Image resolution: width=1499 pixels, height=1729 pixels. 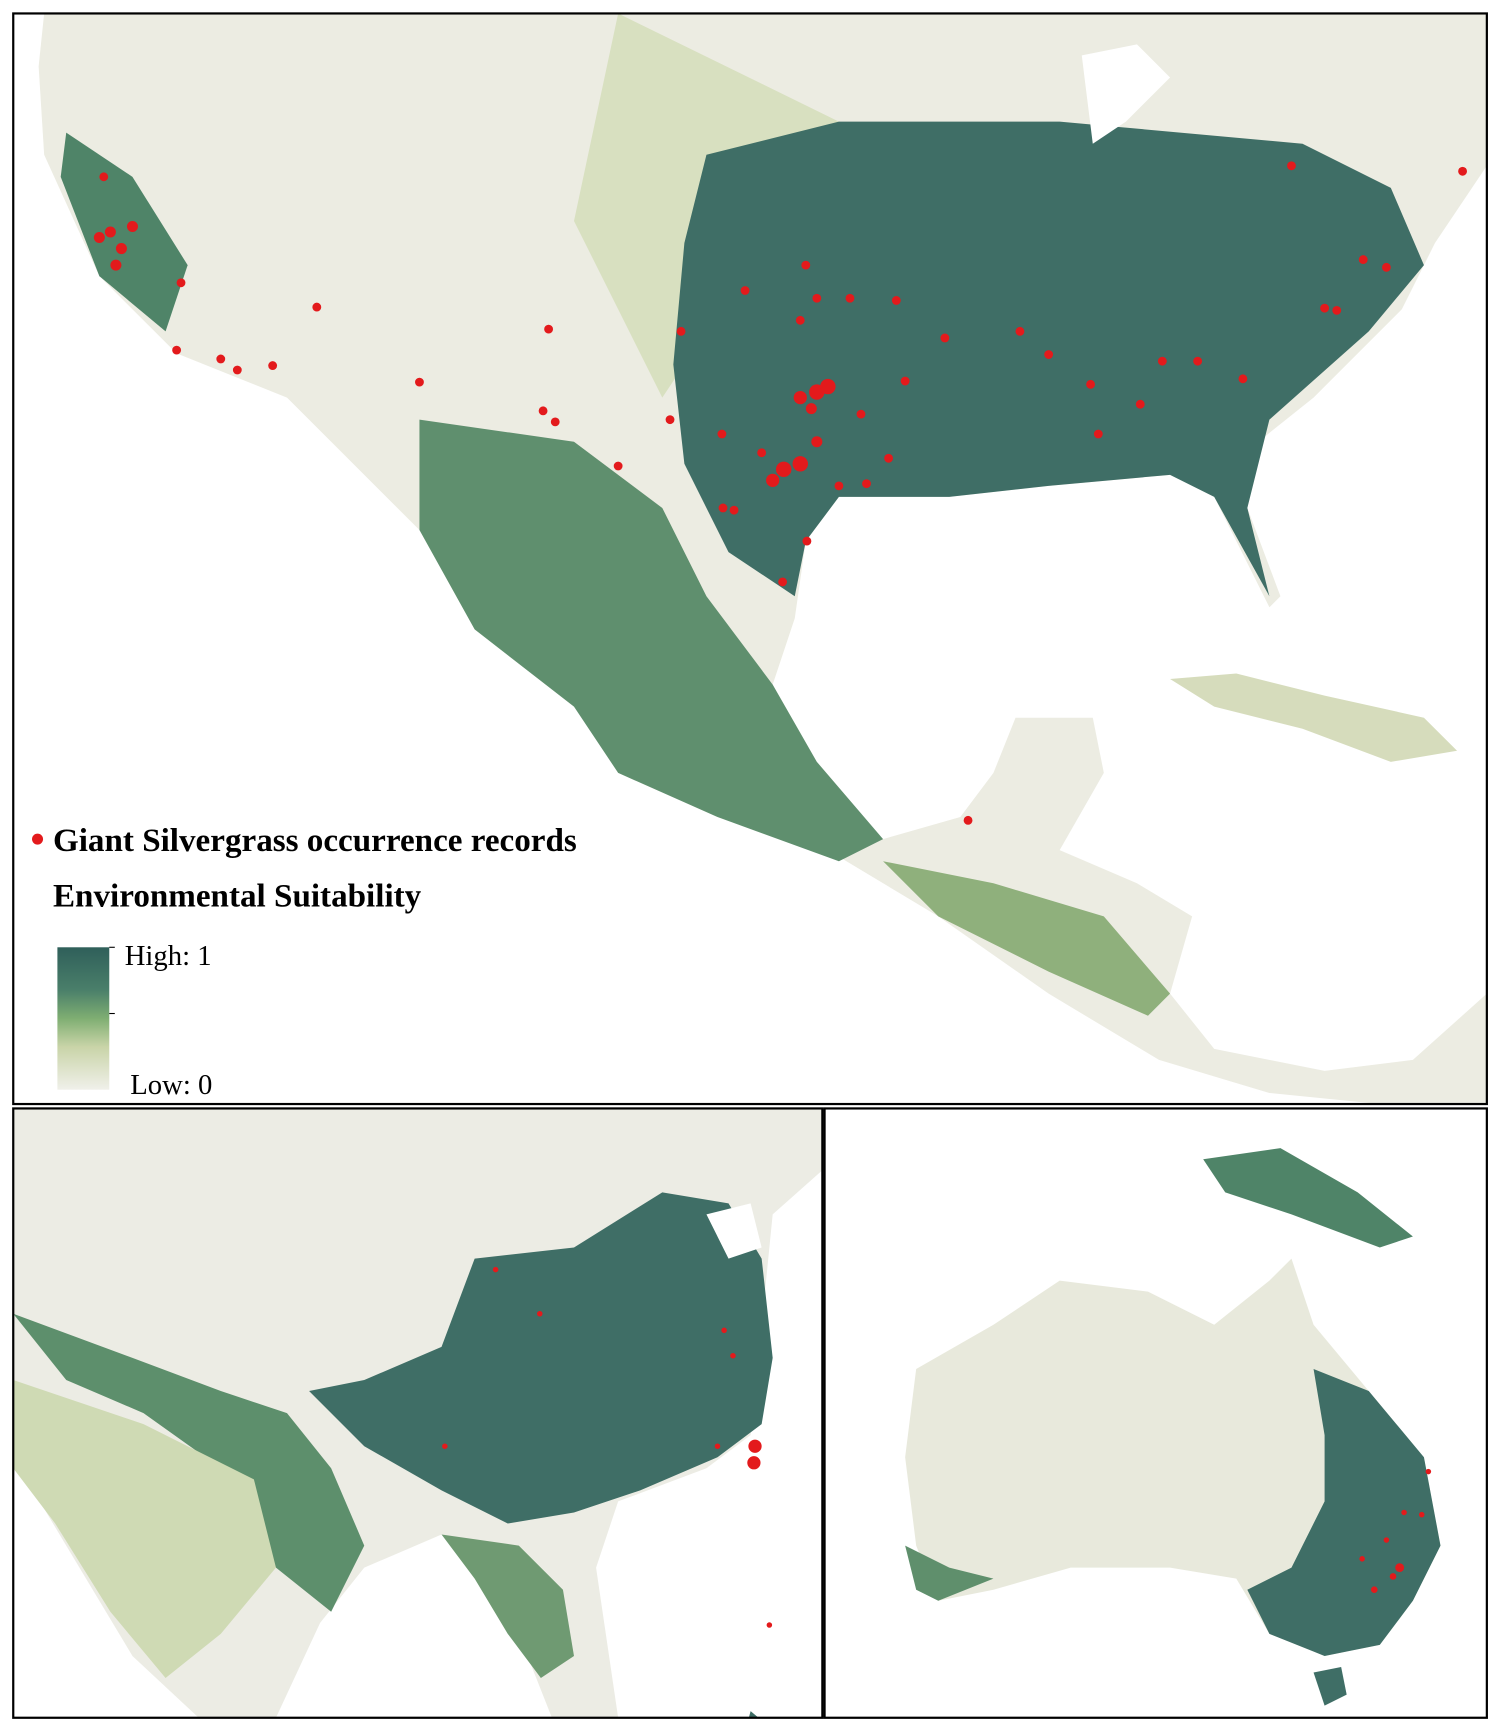 I want to click on asia-occurrence-points, so click(x=607, y=1447).